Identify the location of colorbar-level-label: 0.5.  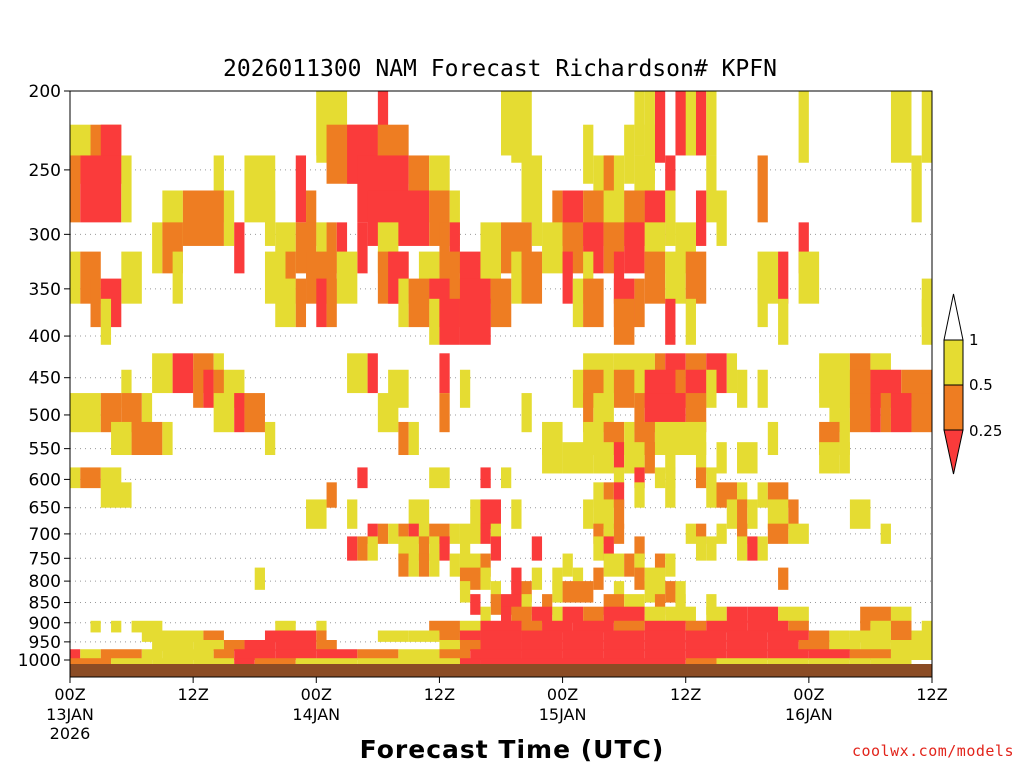
(981, 385).